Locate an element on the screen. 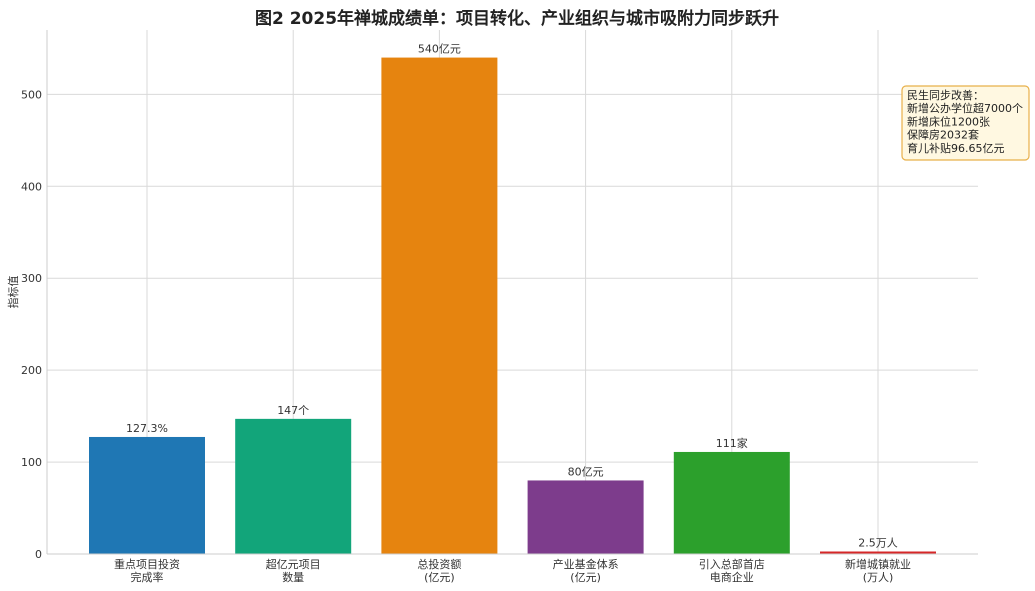 The height and width of the screenshot is (591, 1035). x-tick-label: 电商企业 is located at coordinates (732, 577).